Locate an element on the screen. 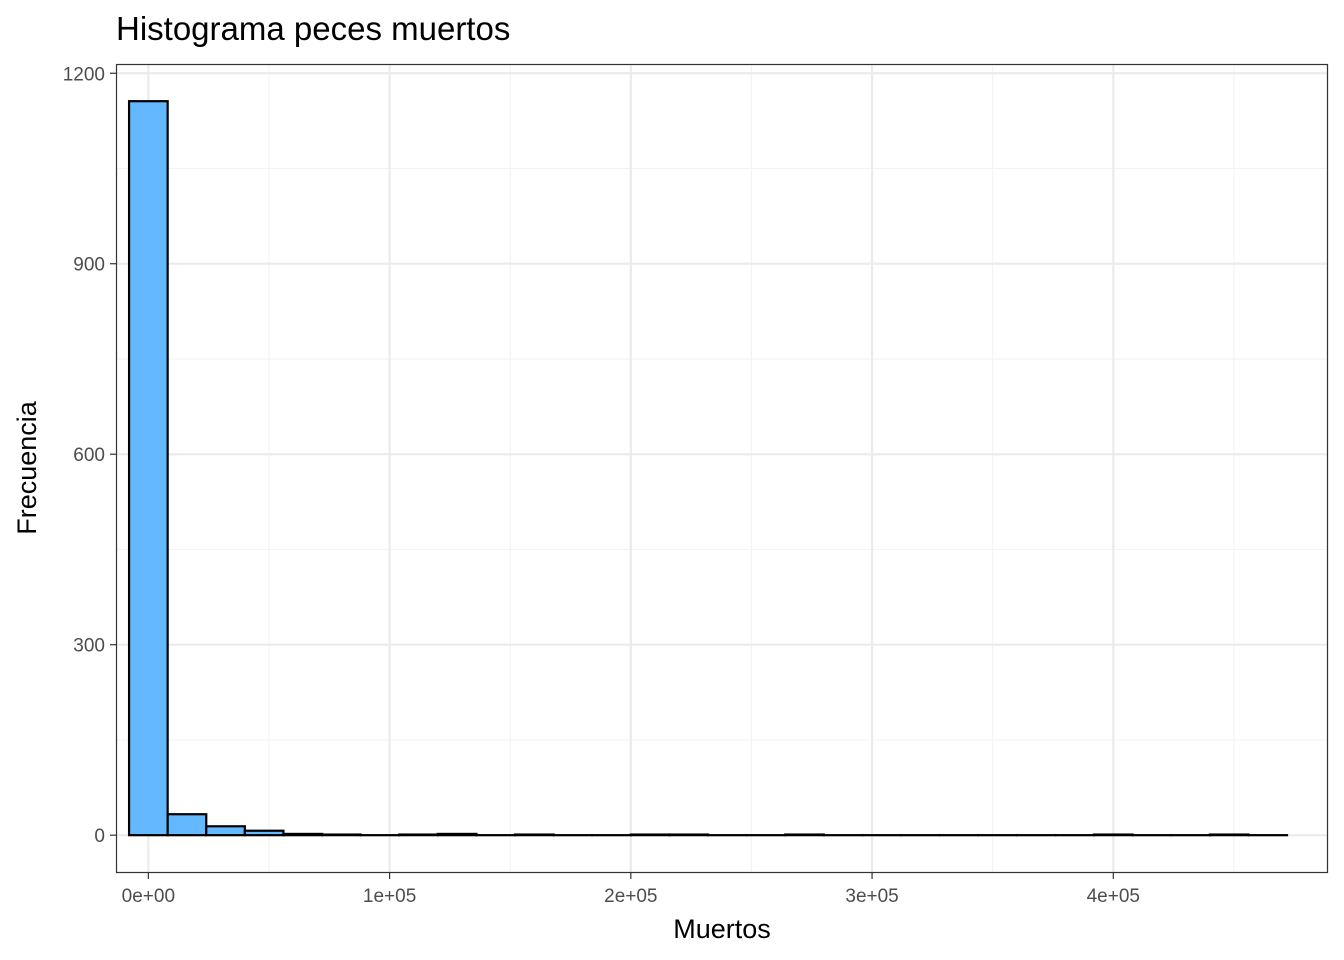  y-tick-label: 1200 is located at coordinates (84, 74).